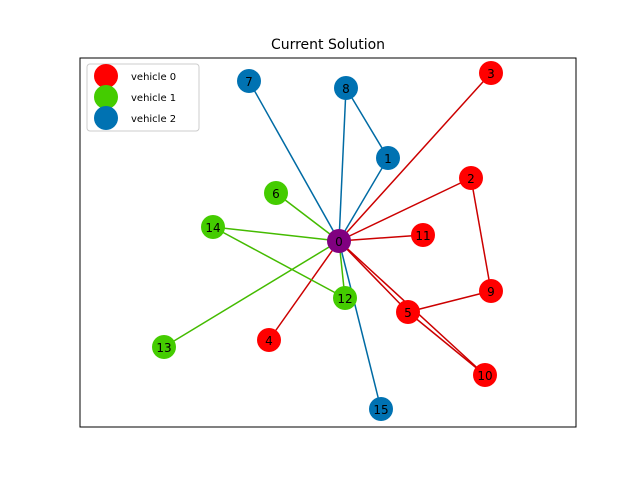 The width and height of the screenshot is (640, 480). Describe the element at coordinates (328, 45) in the screenshot. I see `chart-title: Current Solution` at that location.